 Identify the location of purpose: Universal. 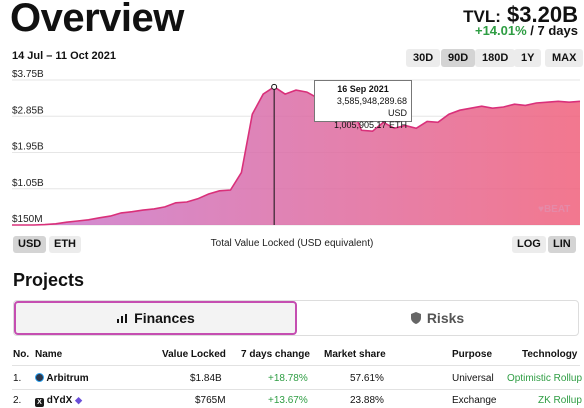
(473, 378).